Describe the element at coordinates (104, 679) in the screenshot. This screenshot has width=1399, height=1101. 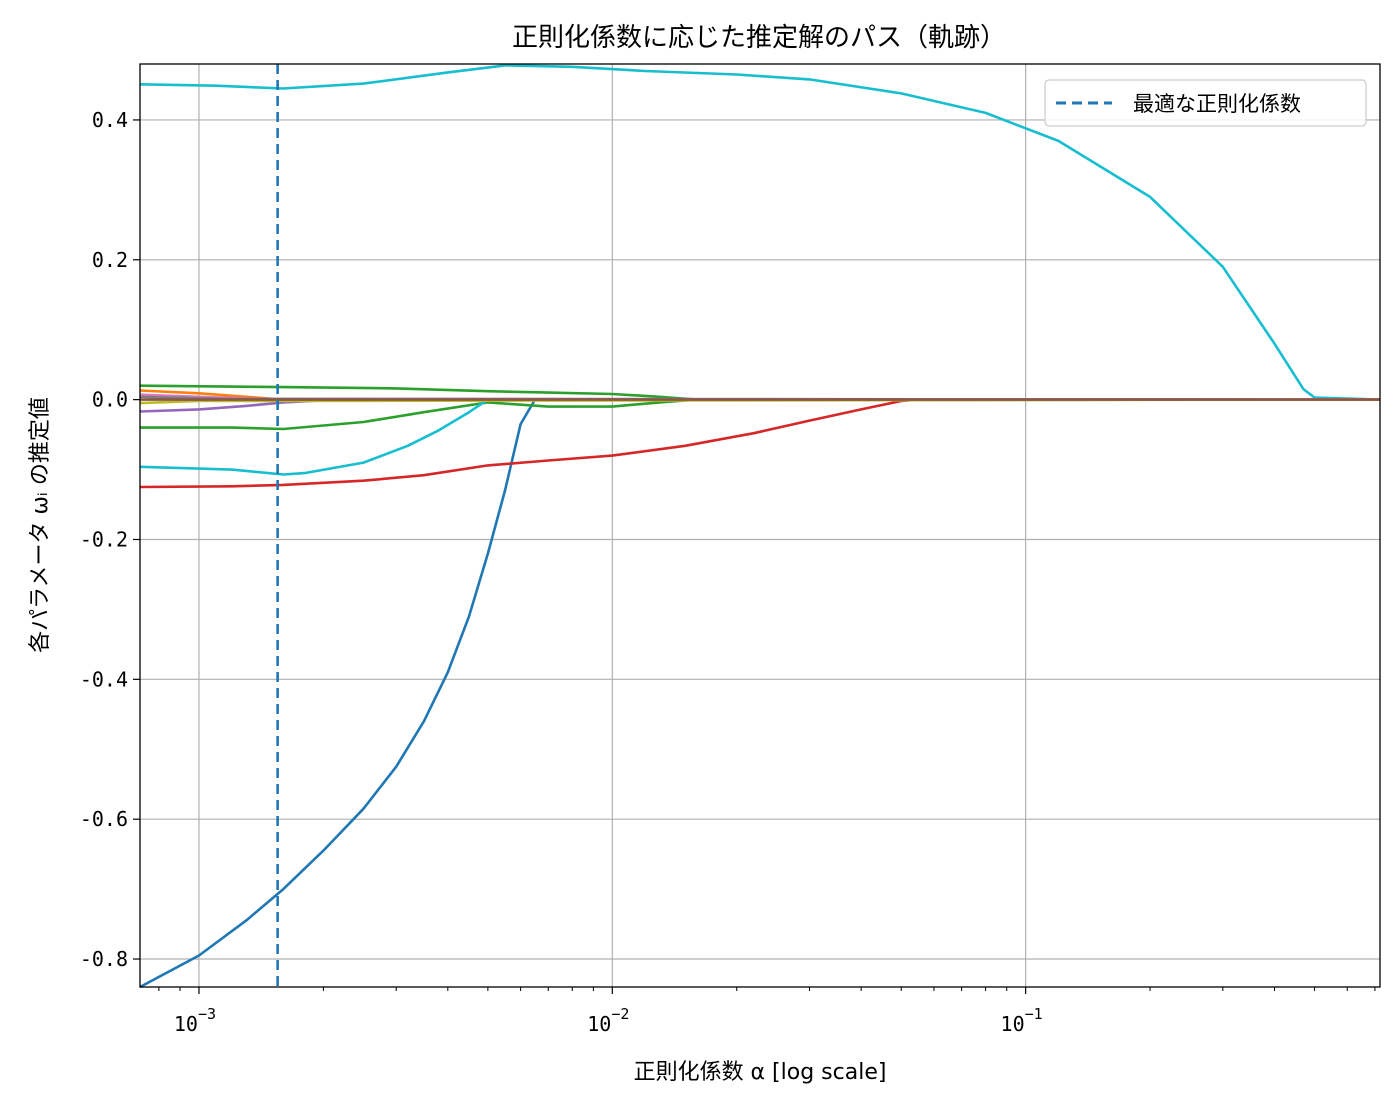
I see `y-tick-label: -0.4` at that location.